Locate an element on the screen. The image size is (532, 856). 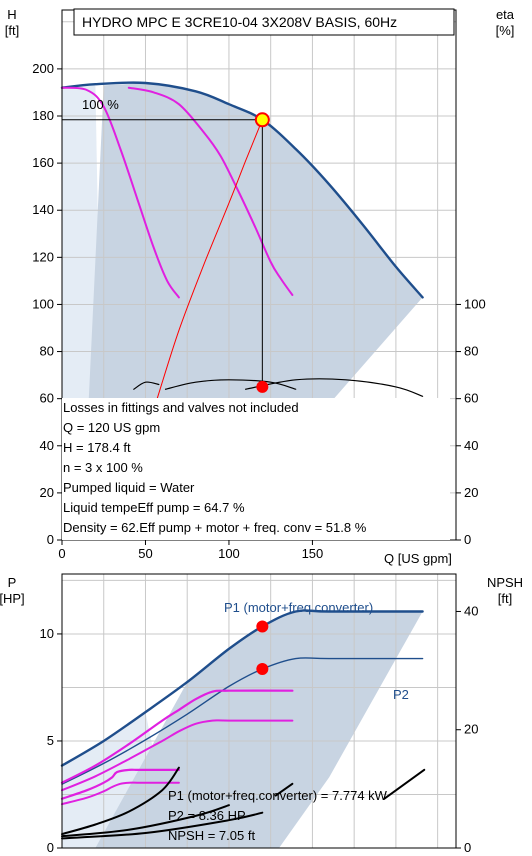
system-line is located at coordinates (209, 259).